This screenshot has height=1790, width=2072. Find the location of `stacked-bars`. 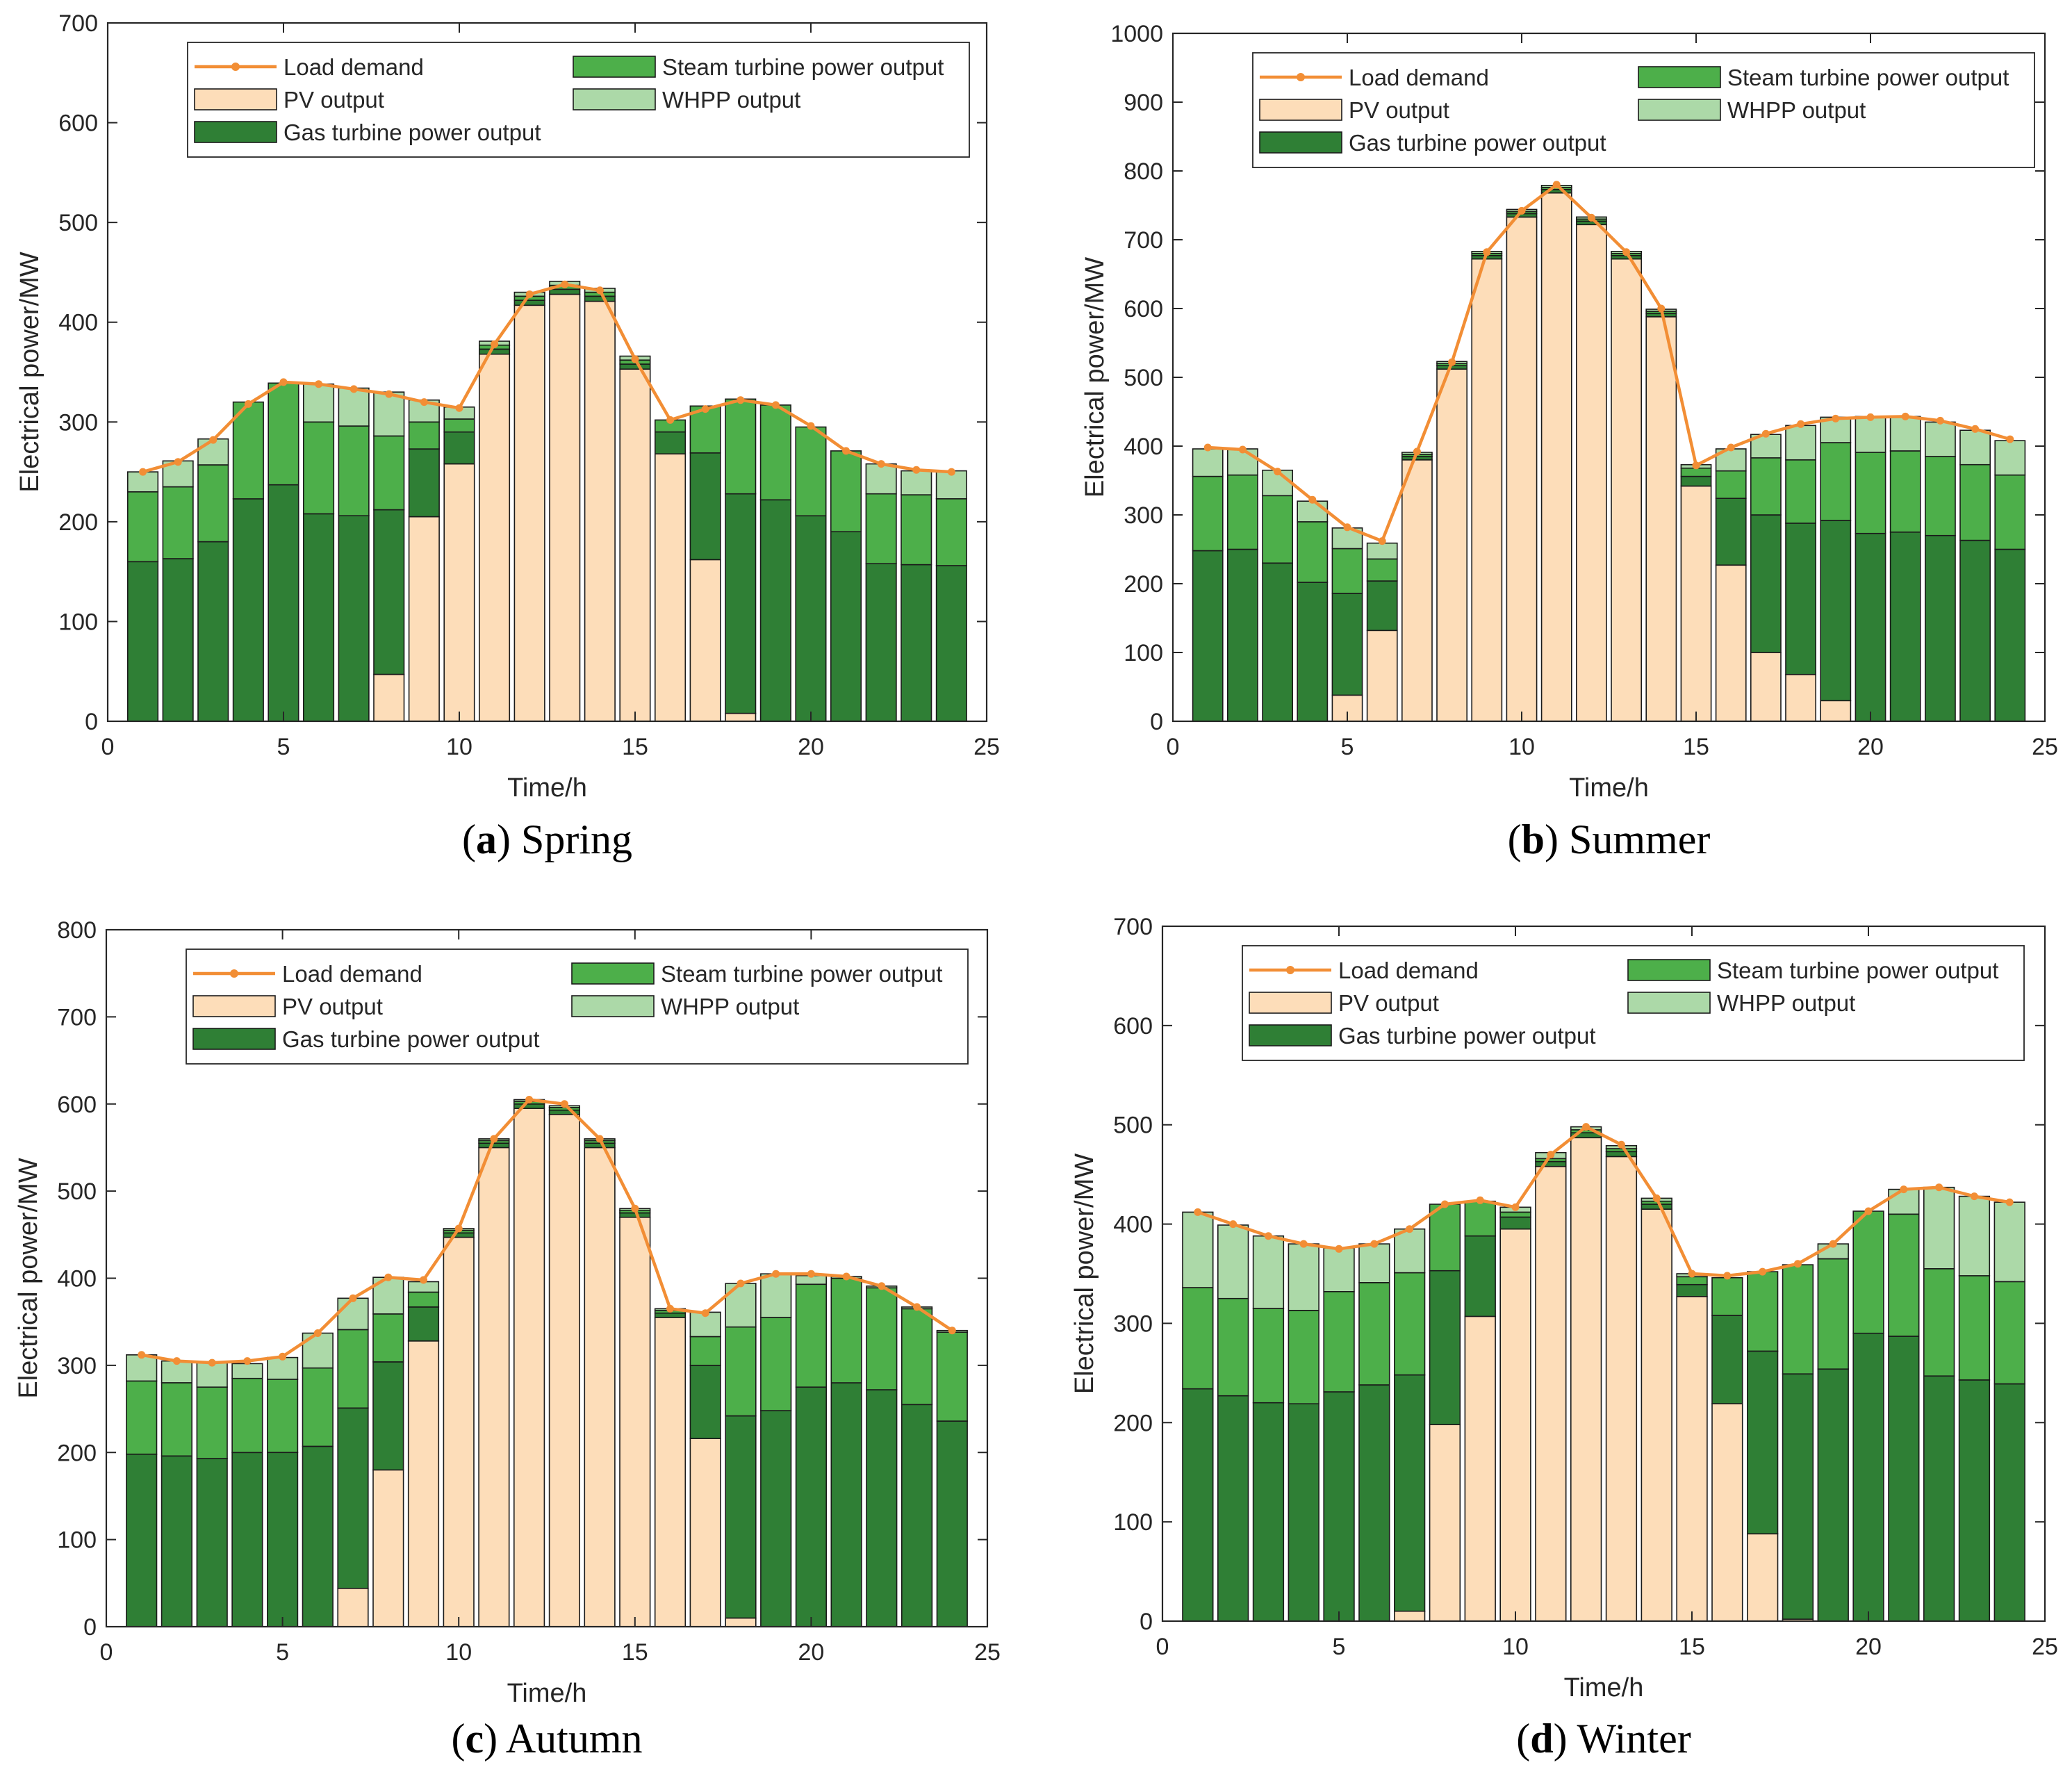

stacked-bars is located at coordinates (547, 1363).